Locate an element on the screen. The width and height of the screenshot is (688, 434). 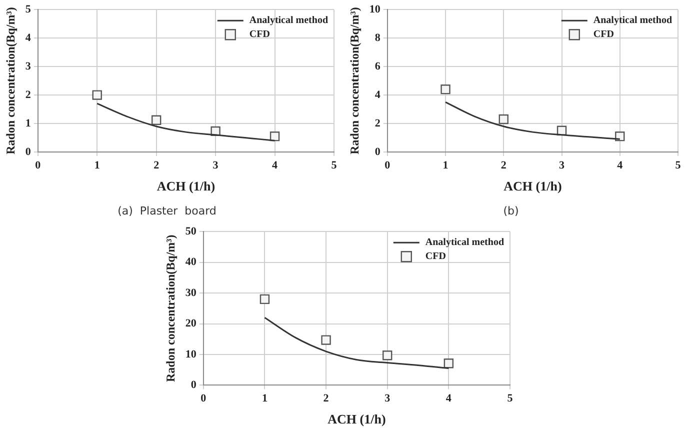
y-tick-label: 30 is located at coordinates (191, 292).